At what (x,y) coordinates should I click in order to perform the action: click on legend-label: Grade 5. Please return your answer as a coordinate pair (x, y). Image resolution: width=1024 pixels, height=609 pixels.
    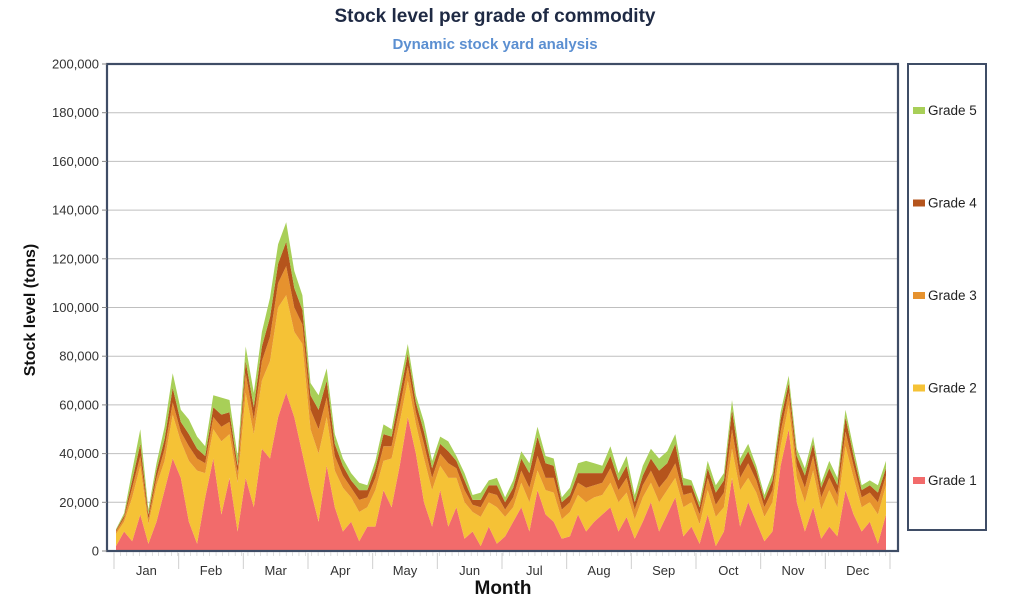
    Looking at the image, I should click on (952, 110).